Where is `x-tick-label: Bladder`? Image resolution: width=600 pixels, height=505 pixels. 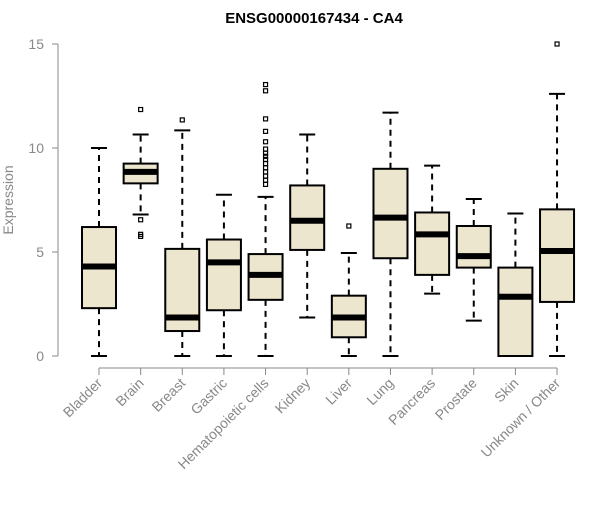 x-tick-label: Bladder is located at coordinates (83, 398).